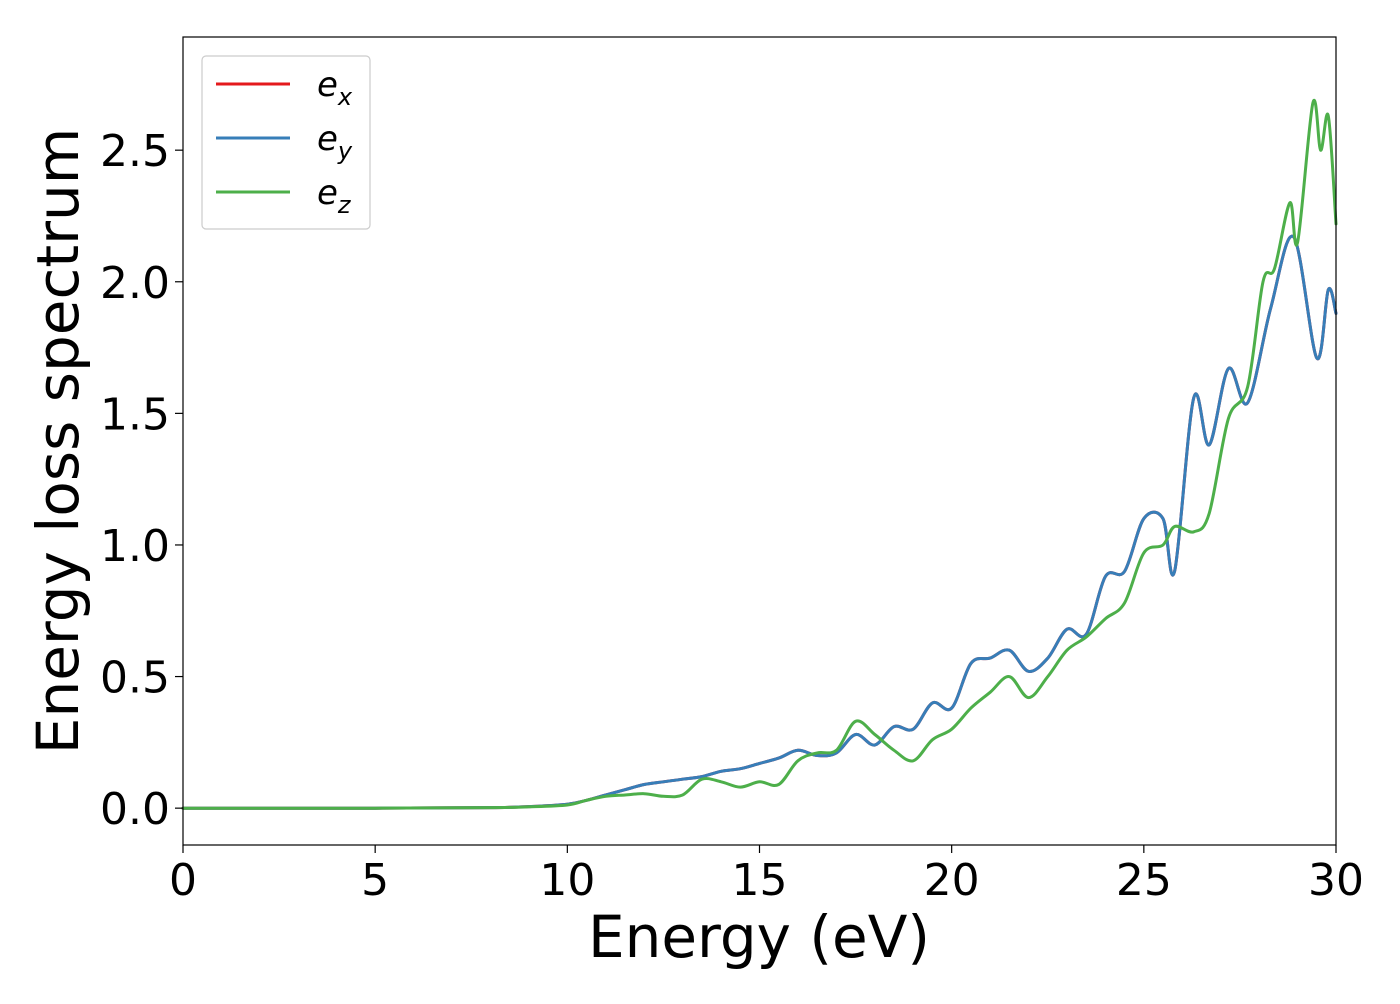  I want to click on legend: ex ey ez, so click(286, 142).